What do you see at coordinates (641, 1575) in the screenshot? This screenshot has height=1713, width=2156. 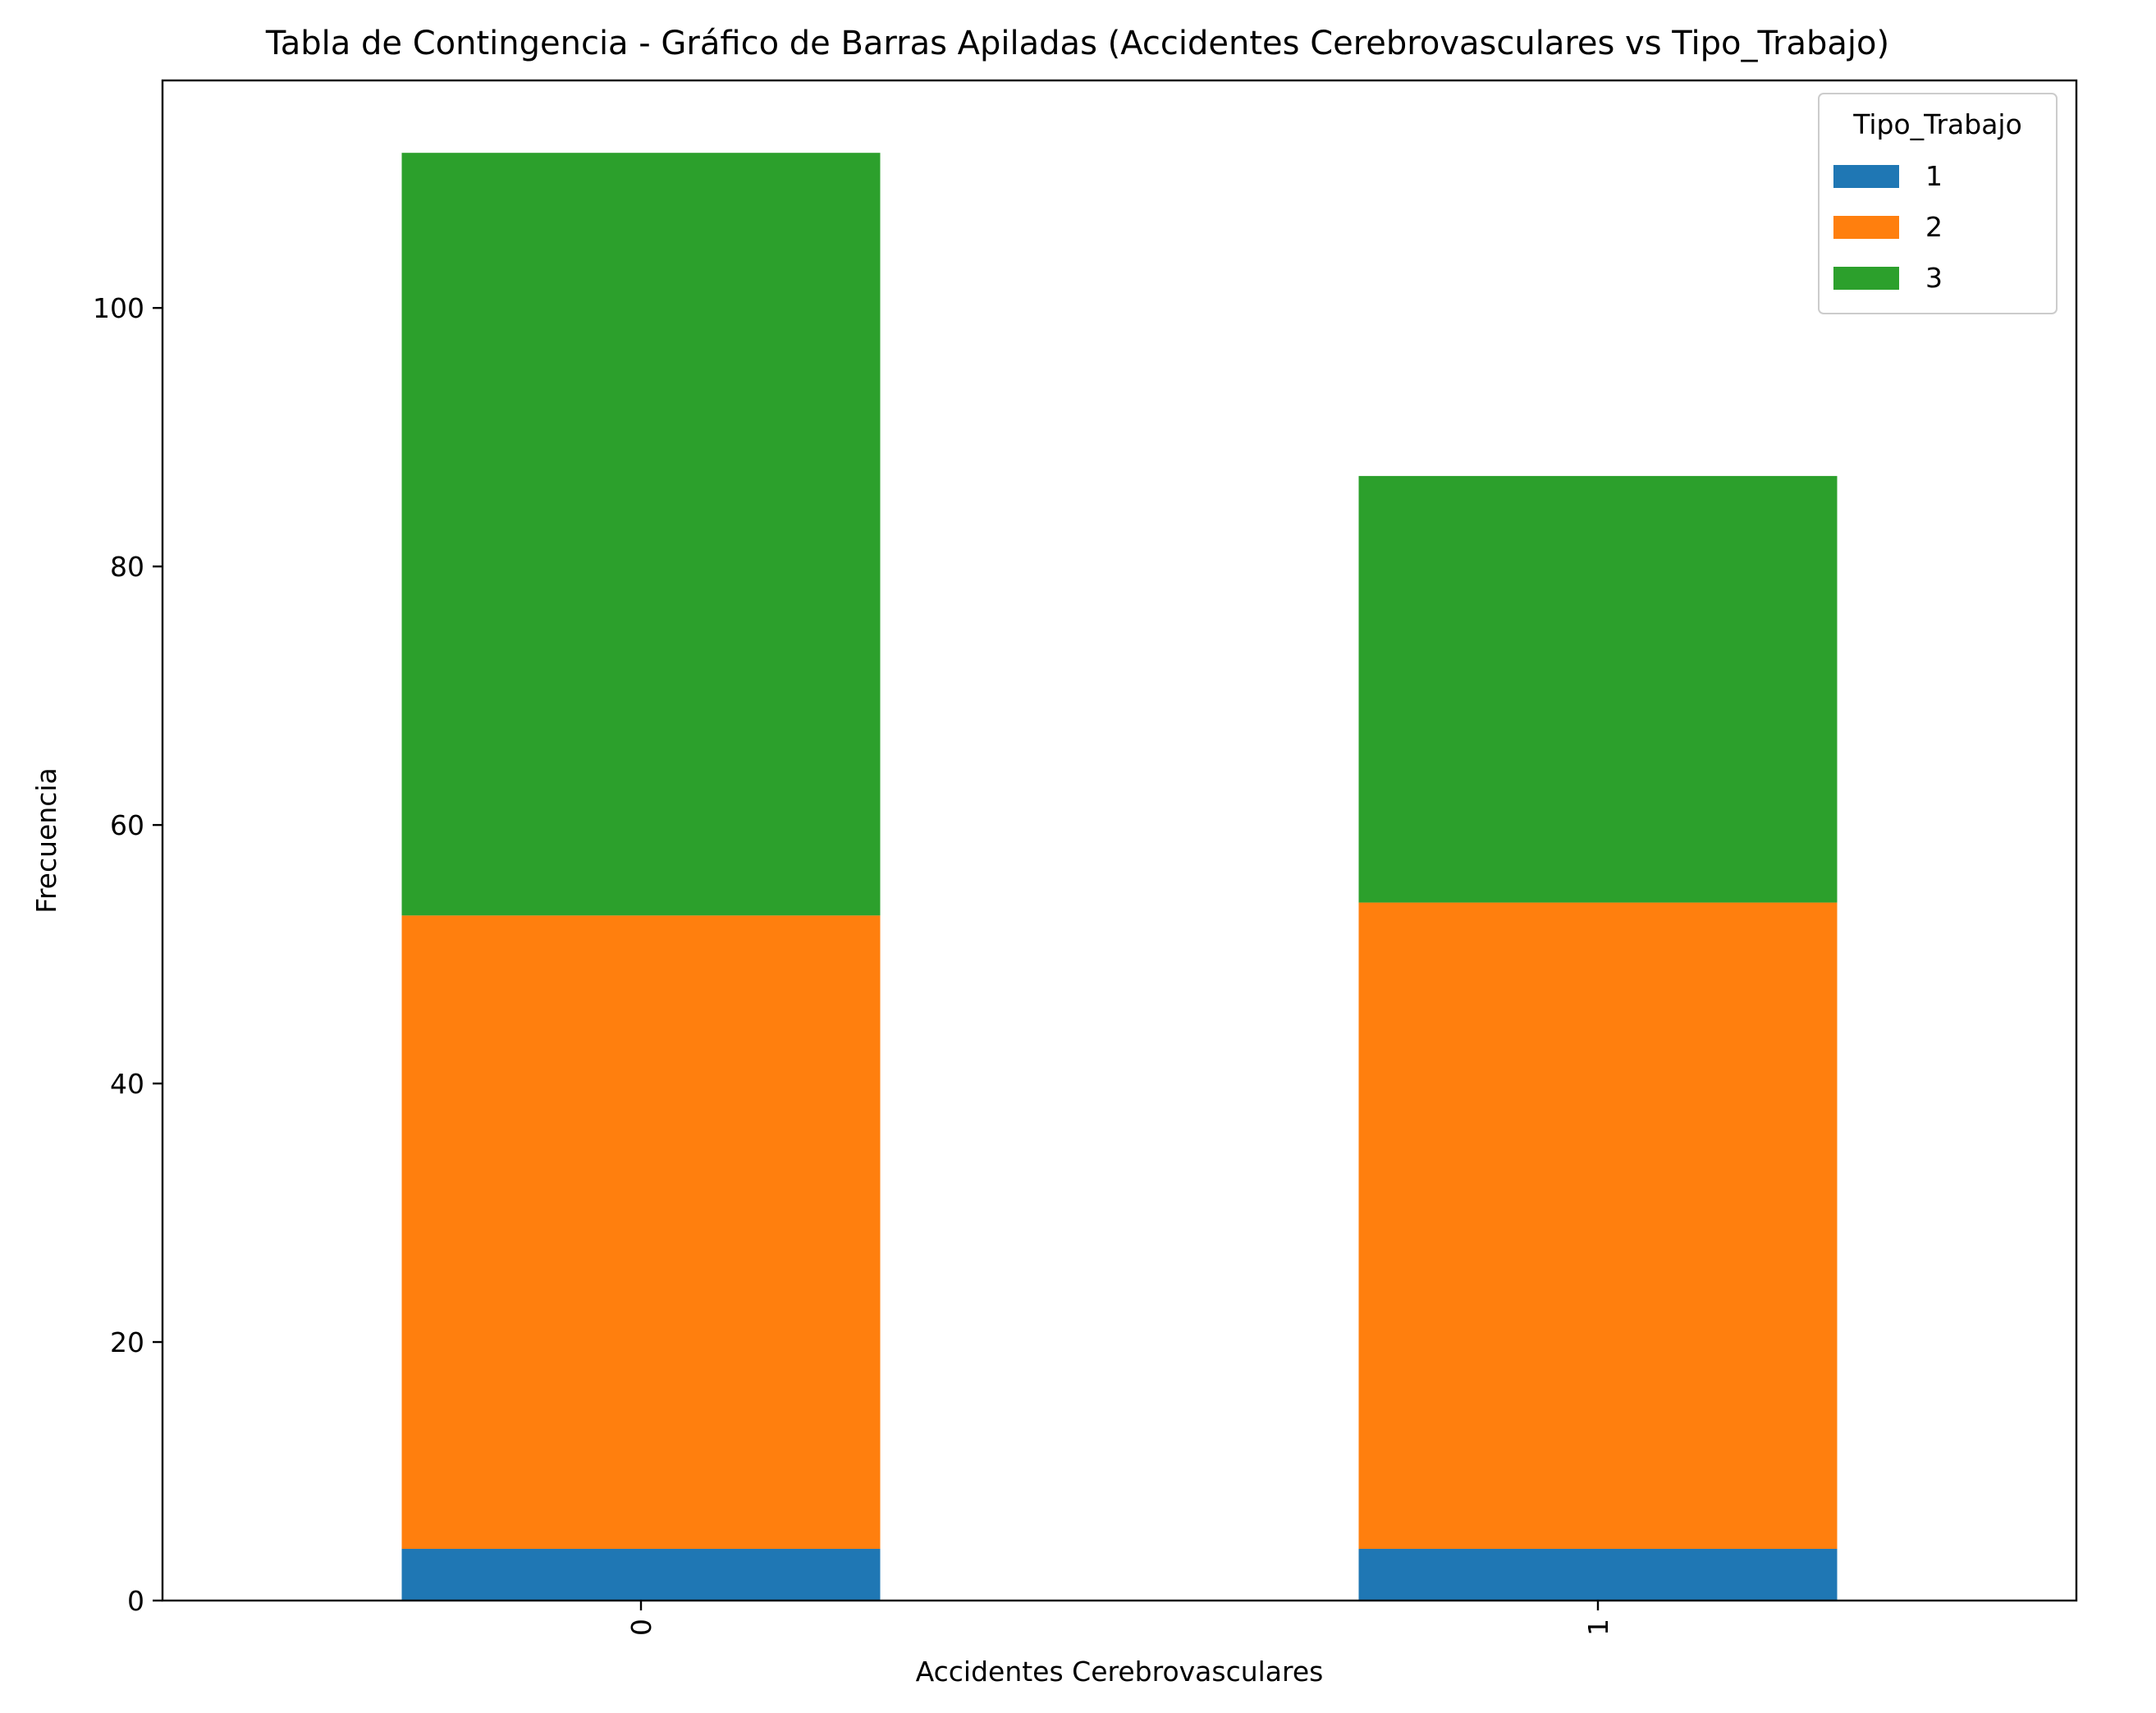 I see `bar-cat0-series1` at bounding box center [641, 1575].